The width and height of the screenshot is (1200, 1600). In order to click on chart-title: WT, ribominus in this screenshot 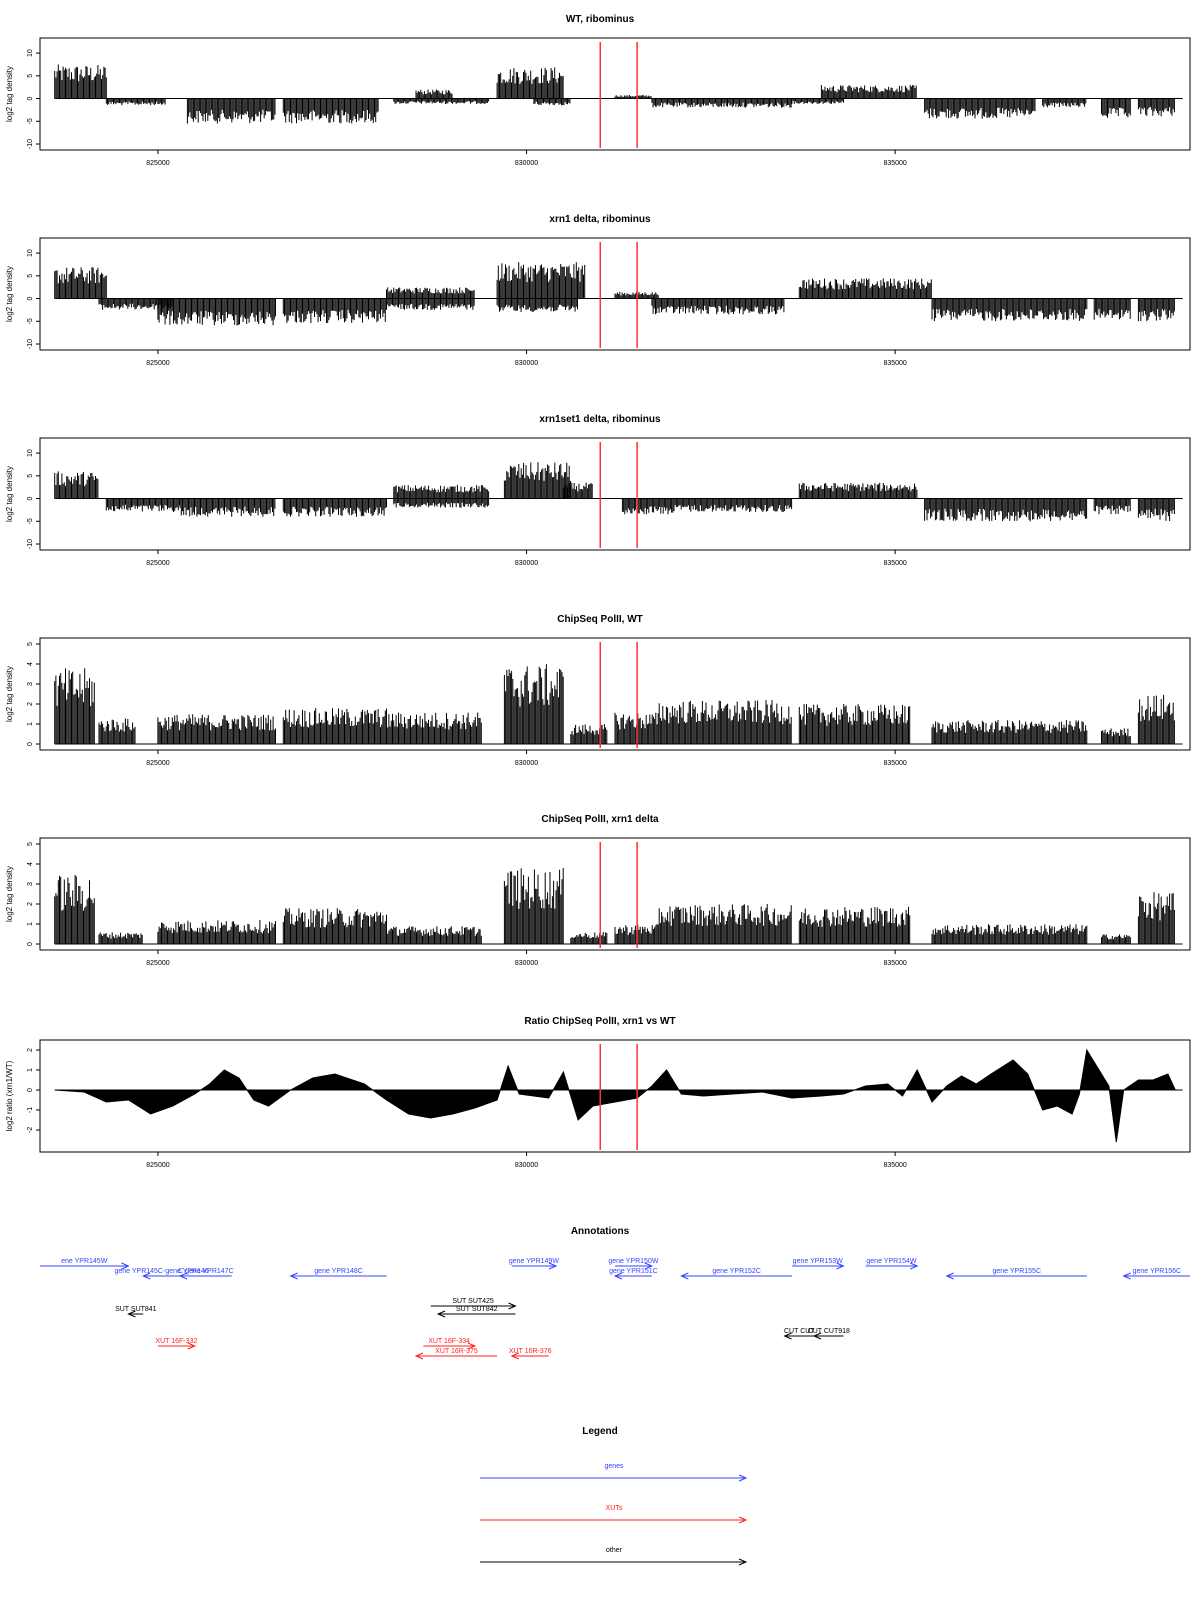, I will do `click(600, 19)`.